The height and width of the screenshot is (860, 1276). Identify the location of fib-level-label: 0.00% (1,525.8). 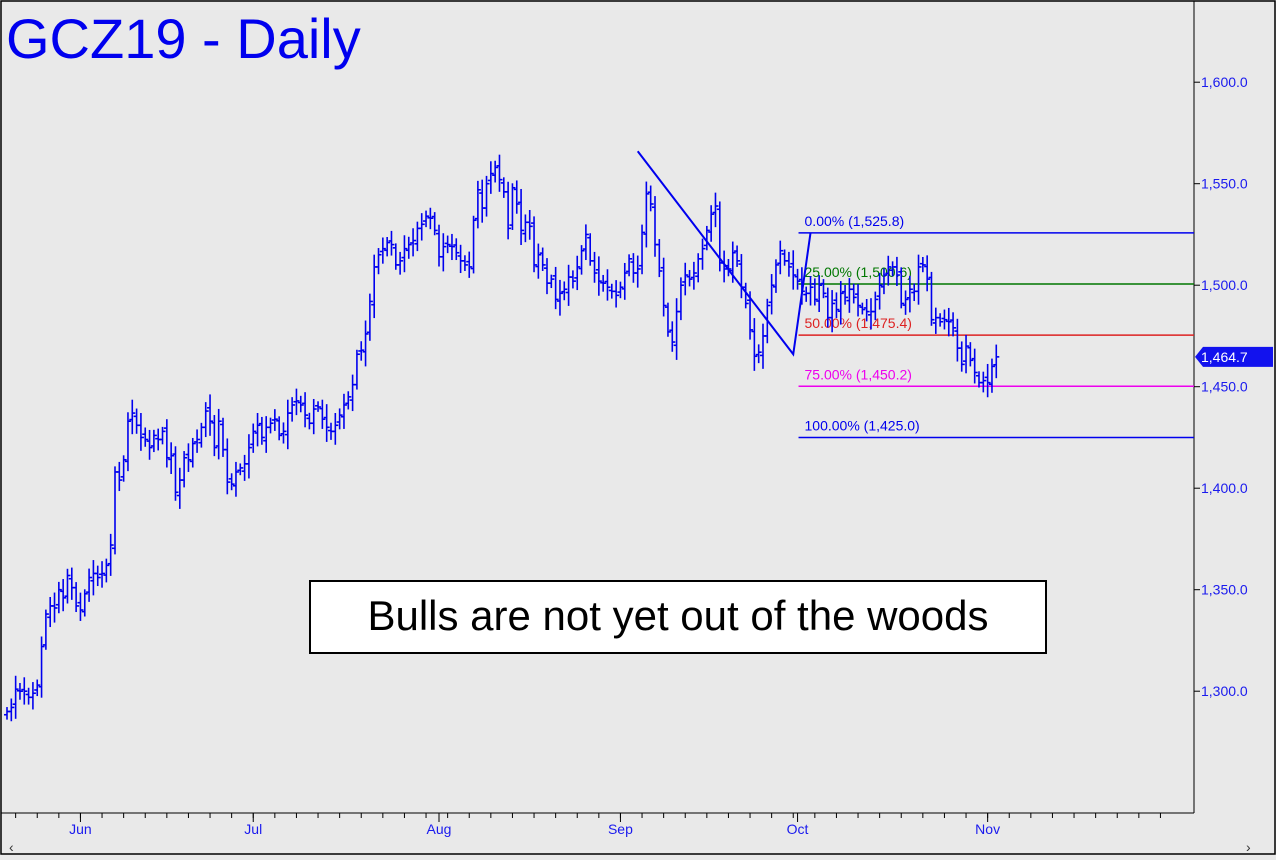
(855, 221).